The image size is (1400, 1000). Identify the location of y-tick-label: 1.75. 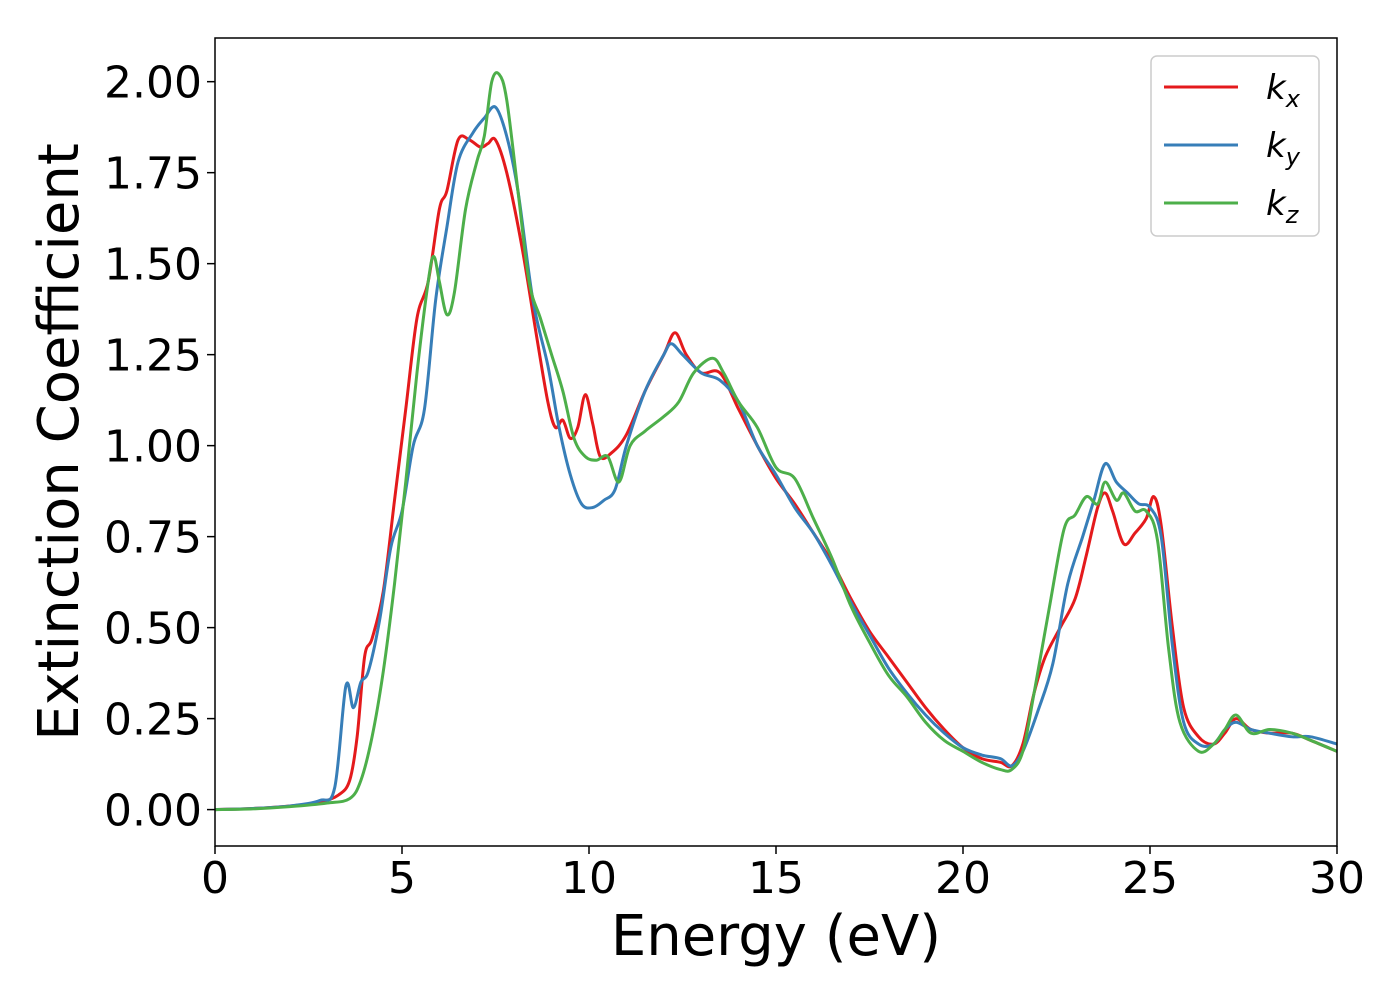
(153, 174).